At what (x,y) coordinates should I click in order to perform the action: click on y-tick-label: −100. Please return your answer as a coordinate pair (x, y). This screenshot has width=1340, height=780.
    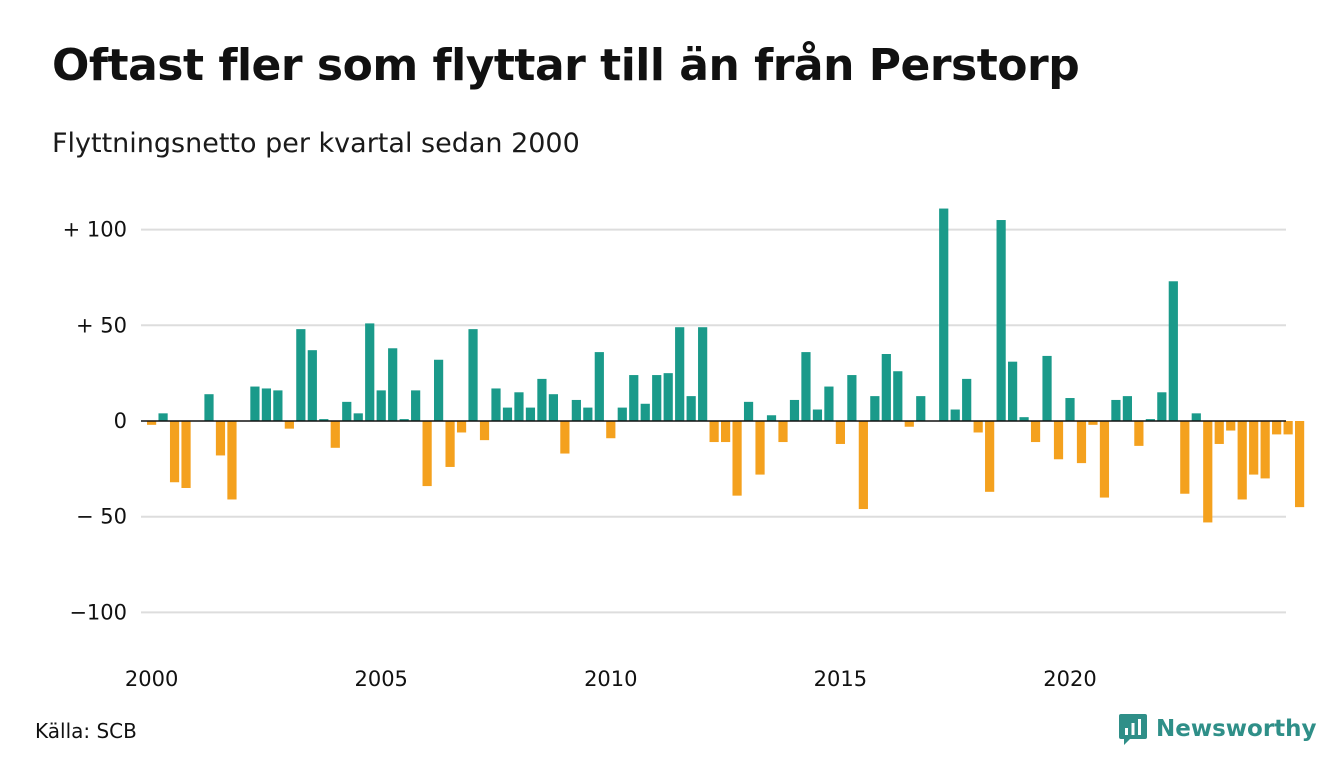
    Looking at the image, I should click on (98, 612).